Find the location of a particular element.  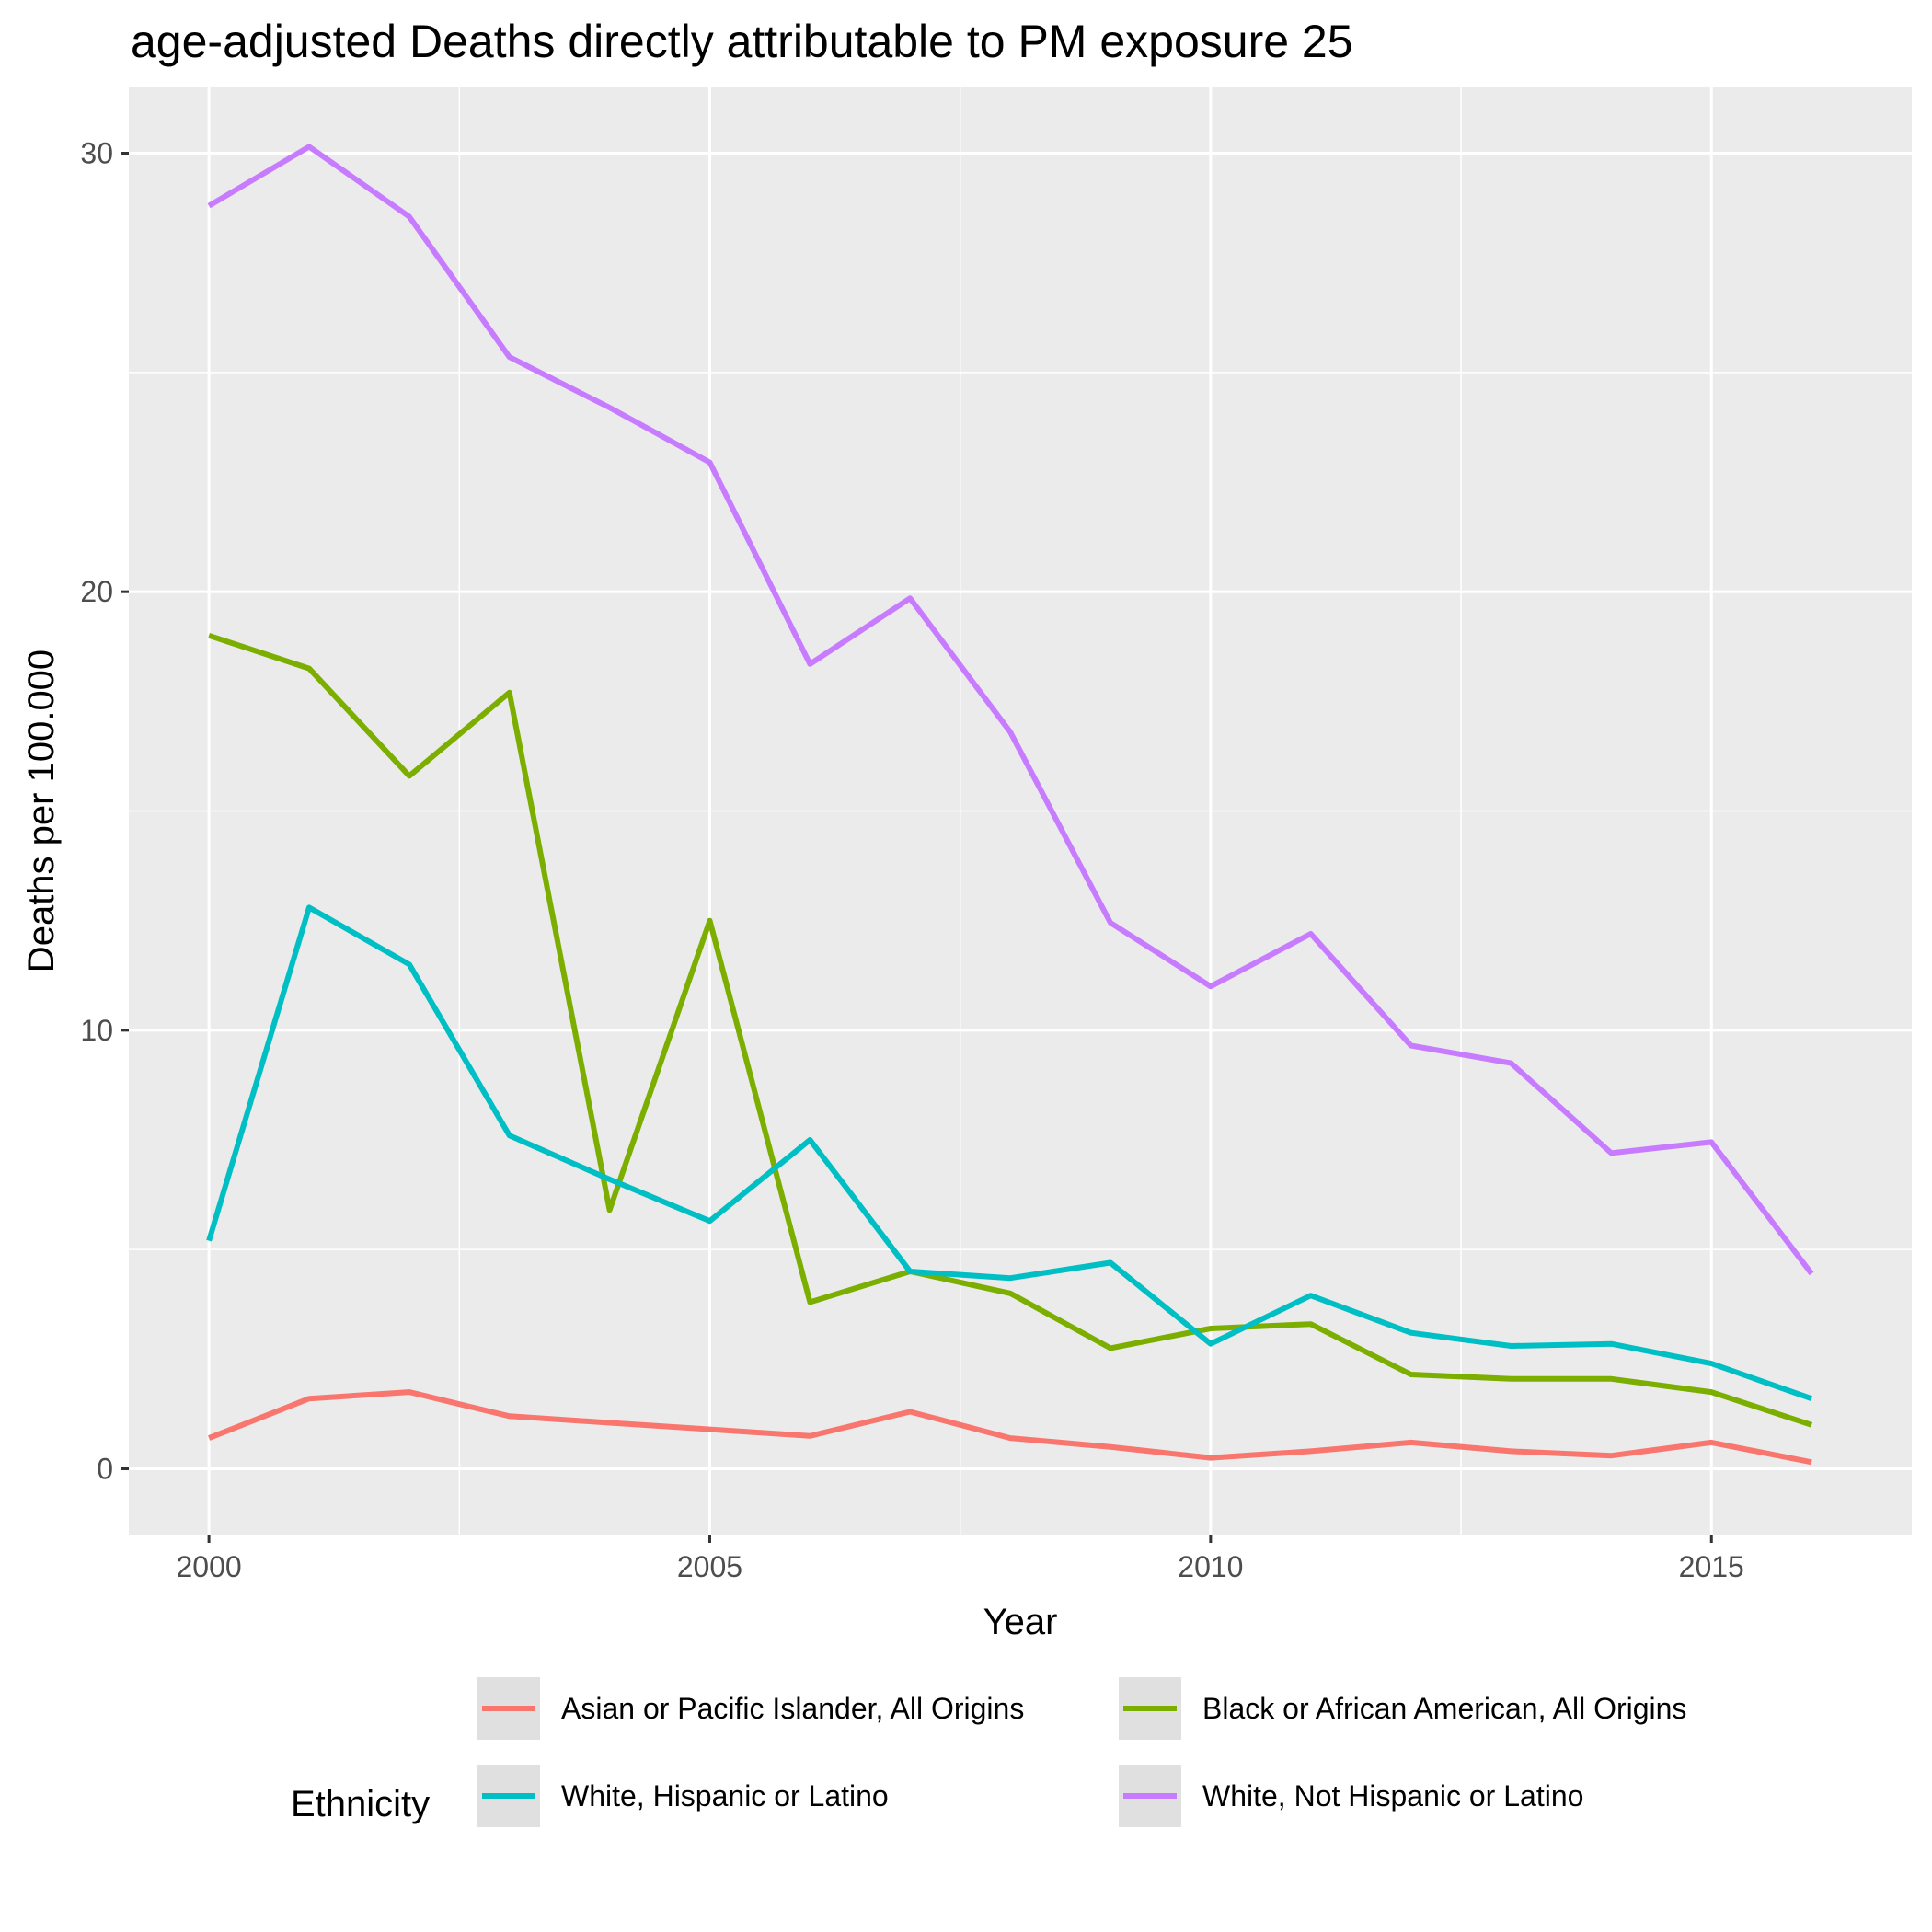

y-axis: 0 10 20 30 is located at coordinates (104, 811).